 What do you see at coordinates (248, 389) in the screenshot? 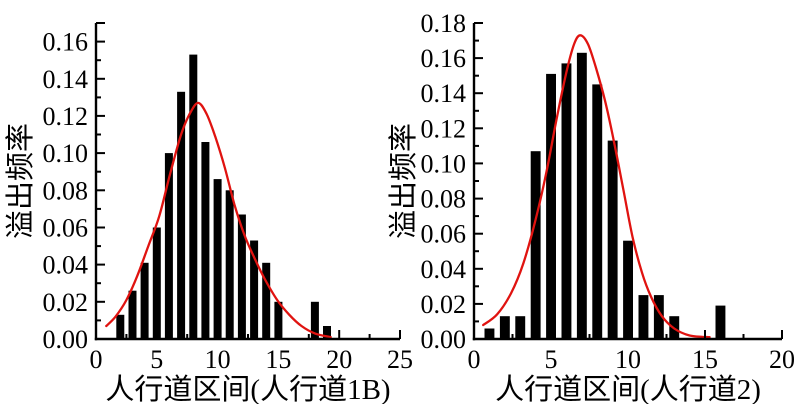
I see `x-axis-title-left: 人行道区间(人行道1B)` at bounding box center [248, 389].